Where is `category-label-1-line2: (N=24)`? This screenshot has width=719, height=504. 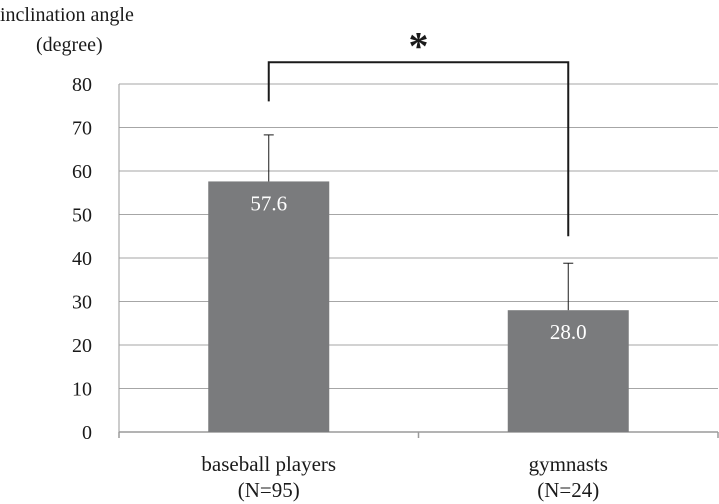
category-label-1-line2: (N=24) is located at coordinates (568, 490).